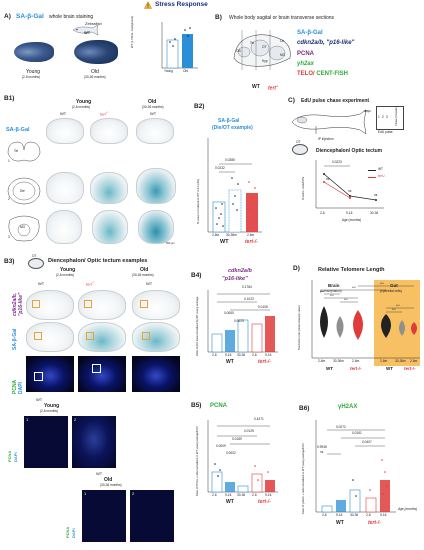  What do you see at coordinates (104, 114) in the screenshot?
I see `b1-col-tert1: tert-/-` at bounding box center [104, 114].